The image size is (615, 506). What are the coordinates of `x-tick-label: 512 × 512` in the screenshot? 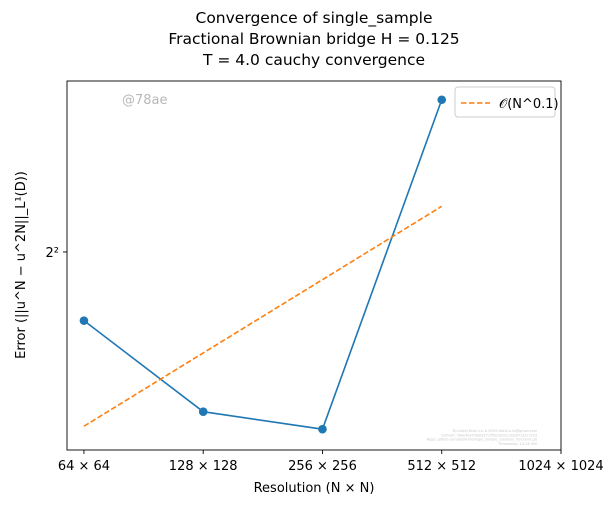 It's located at (441, 466).